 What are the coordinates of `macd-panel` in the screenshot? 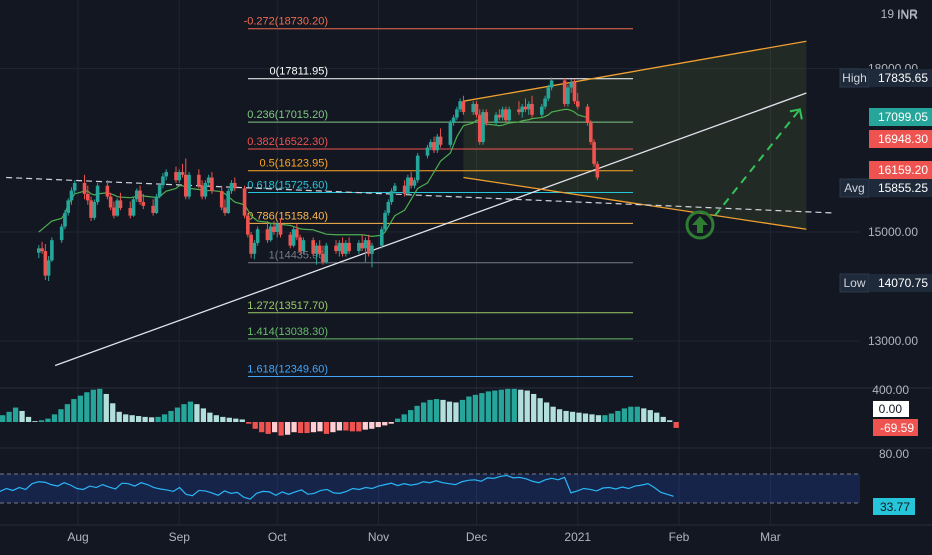 It's located at (339, 412).